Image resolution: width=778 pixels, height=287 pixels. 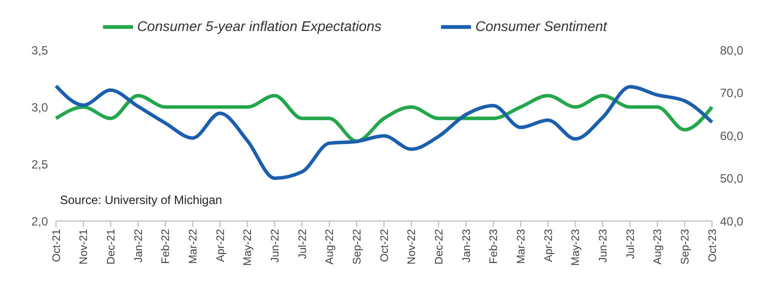 I want to click on y-tick-label: 2,5, so click(x=39, y=164).